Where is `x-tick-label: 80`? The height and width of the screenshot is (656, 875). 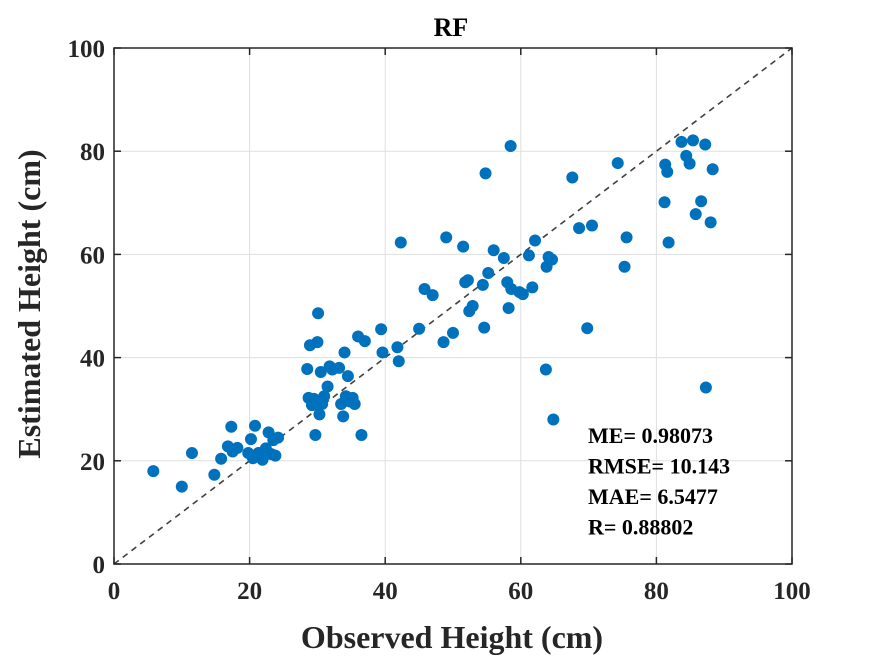 x-tick-label: 80 is located at coordinates (656, 591).